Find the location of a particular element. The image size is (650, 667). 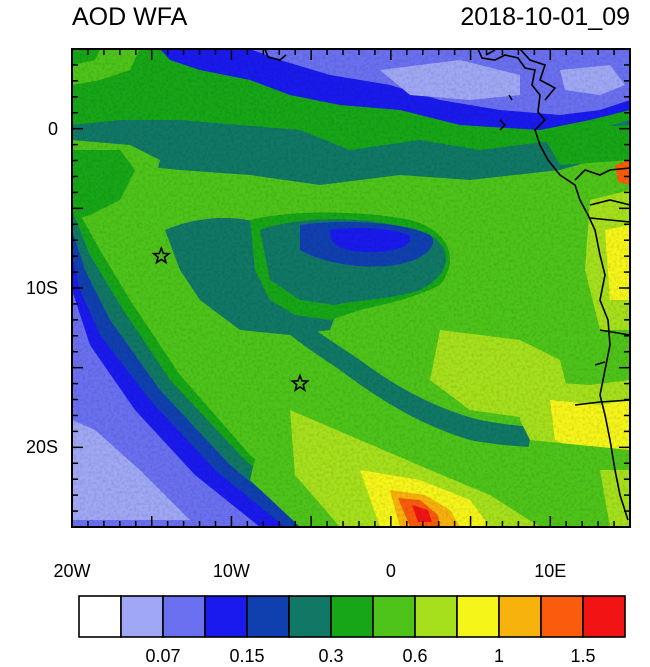

colorbar-label: 0.6 is located at coordinates (415, 656).